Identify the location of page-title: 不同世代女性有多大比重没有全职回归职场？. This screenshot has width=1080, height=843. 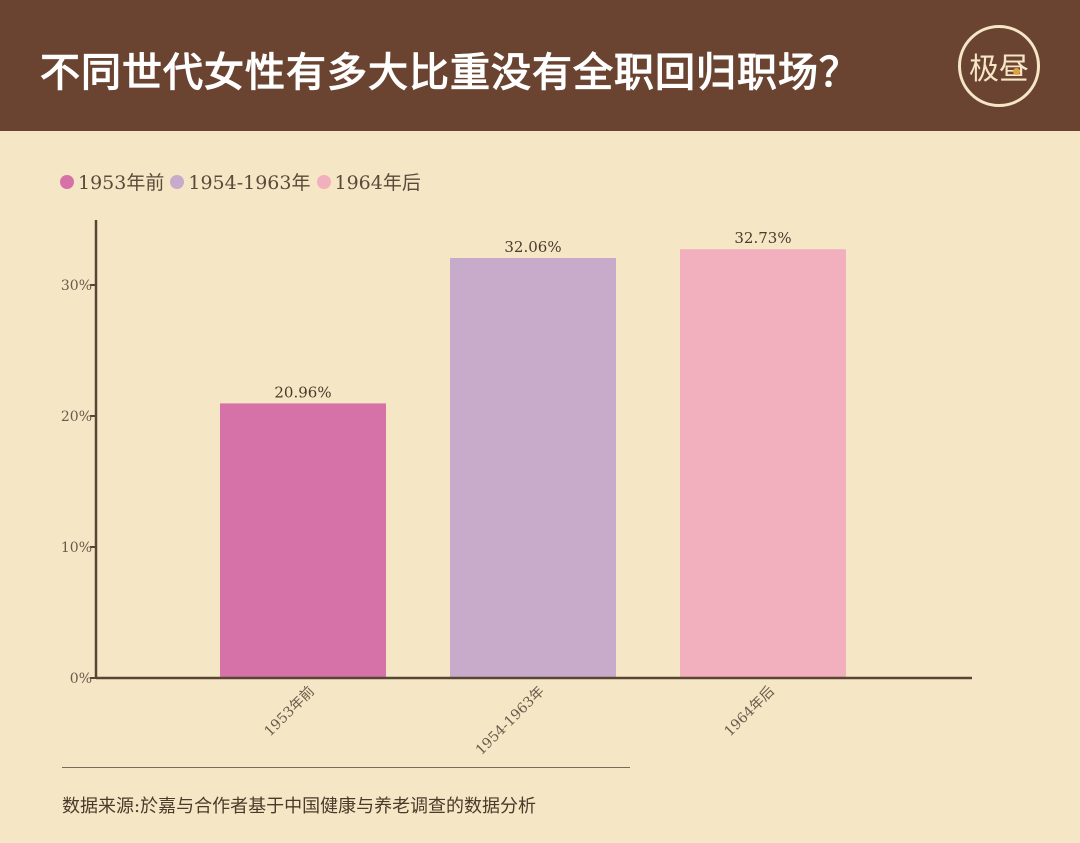
(450, 73).